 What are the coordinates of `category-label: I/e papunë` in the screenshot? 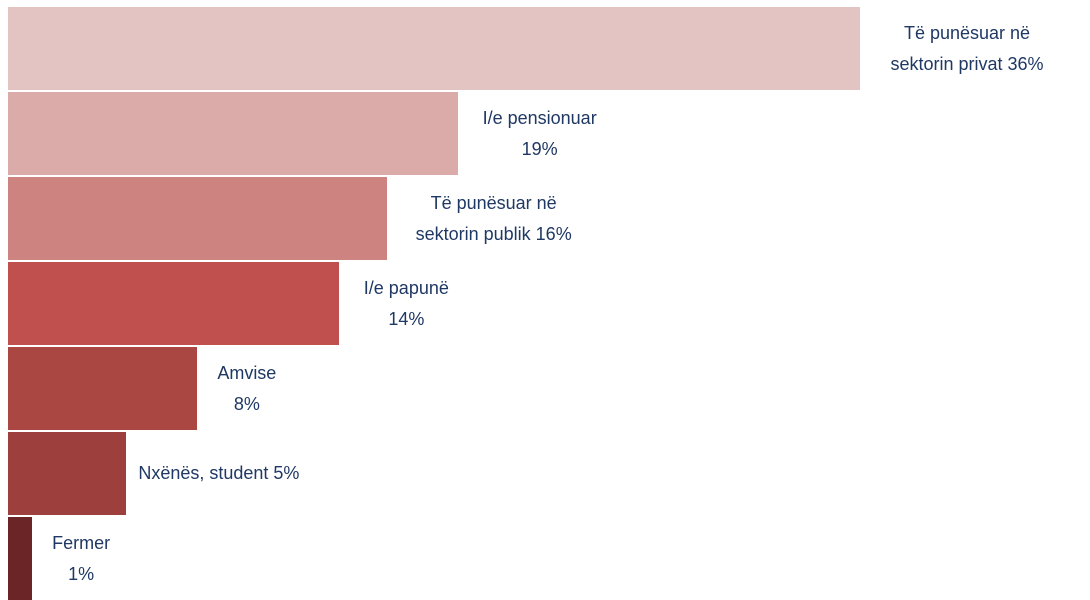 It's located at (406, 287).